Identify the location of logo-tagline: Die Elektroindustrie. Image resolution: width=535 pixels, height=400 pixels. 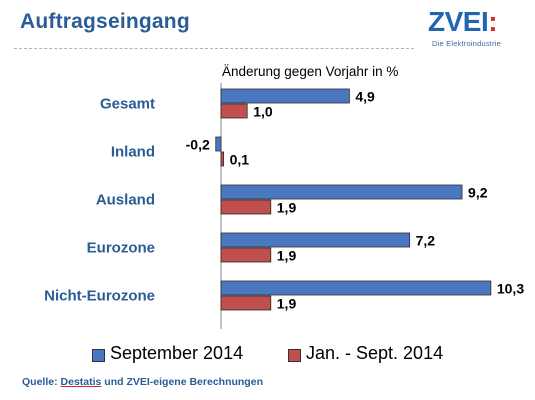
(467, 43).